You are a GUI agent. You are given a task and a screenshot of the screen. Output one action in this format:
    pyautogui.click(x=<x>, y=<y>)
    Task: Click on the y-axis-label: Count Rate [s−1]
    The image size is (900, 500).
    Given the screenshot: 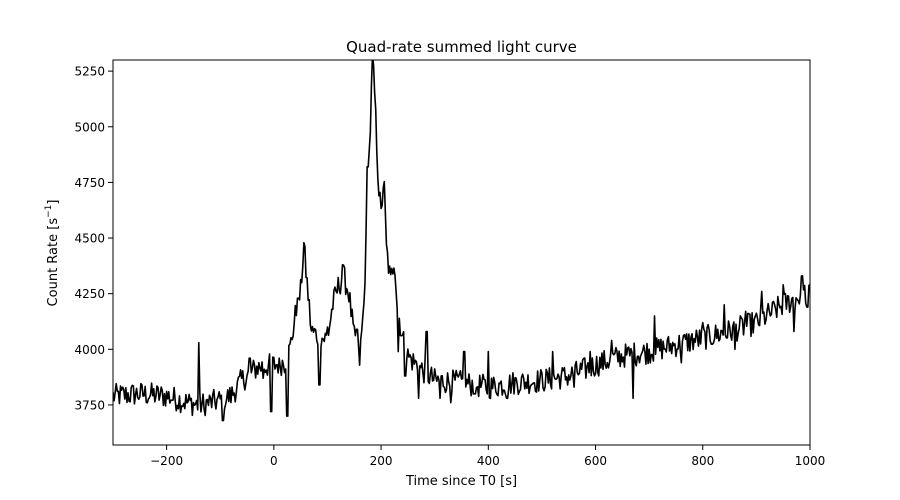 What is the action you would take?
    pyautogui.click(x=52, y=253)
    